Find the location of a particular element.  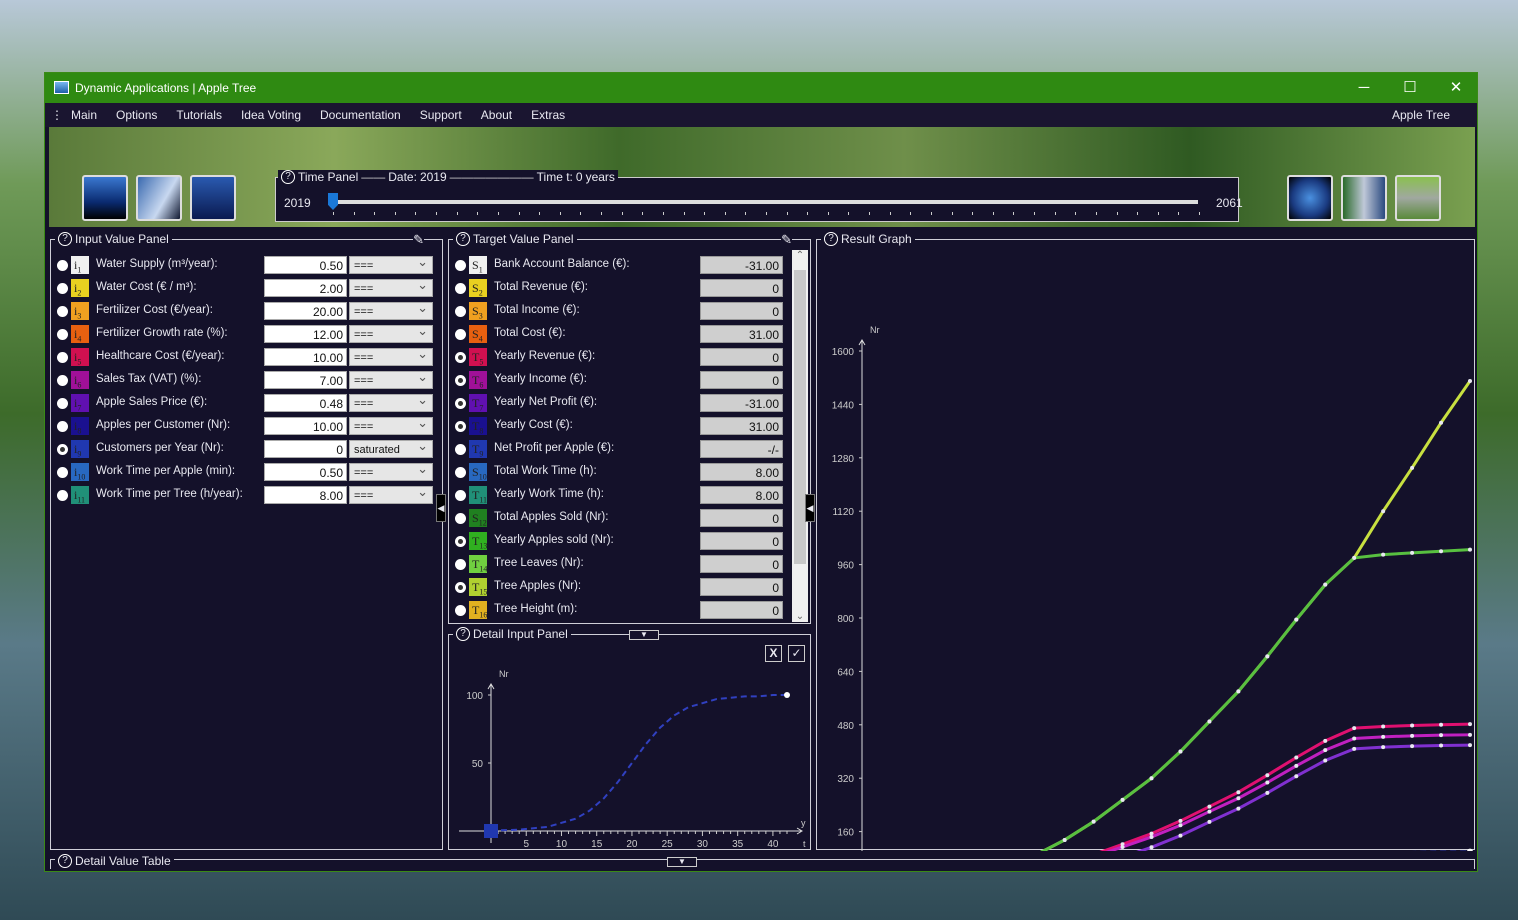

y-tick-label: 100 is located at coordinates (474, 696).